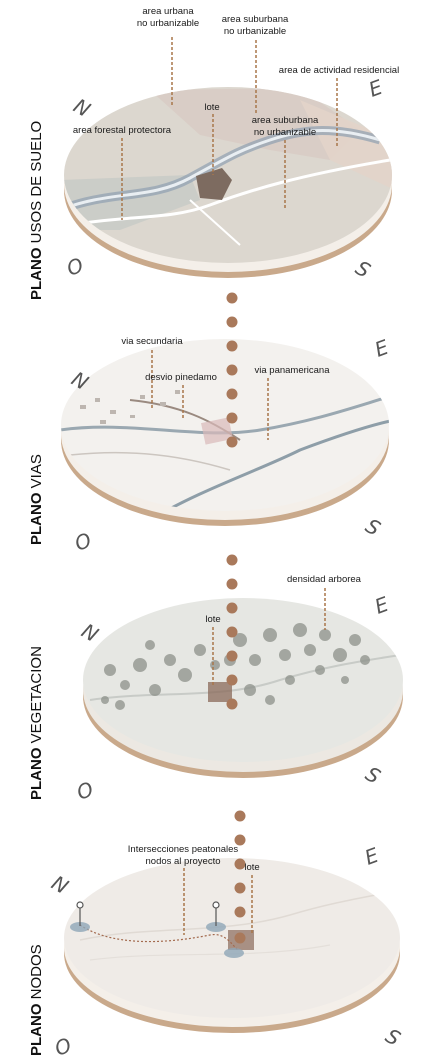 The height and width of the screenshot is (1062, 421). I want to click on node-markers, so click(157, 940).